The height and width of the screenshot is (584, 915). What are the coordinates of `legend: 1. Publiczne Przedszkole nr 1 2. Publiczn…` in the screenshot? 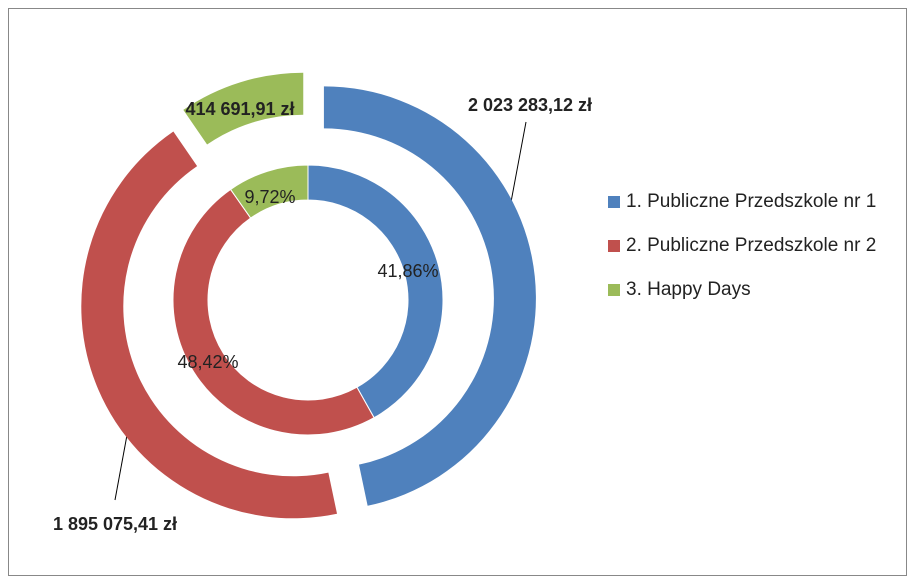 It's located at (758, 252).